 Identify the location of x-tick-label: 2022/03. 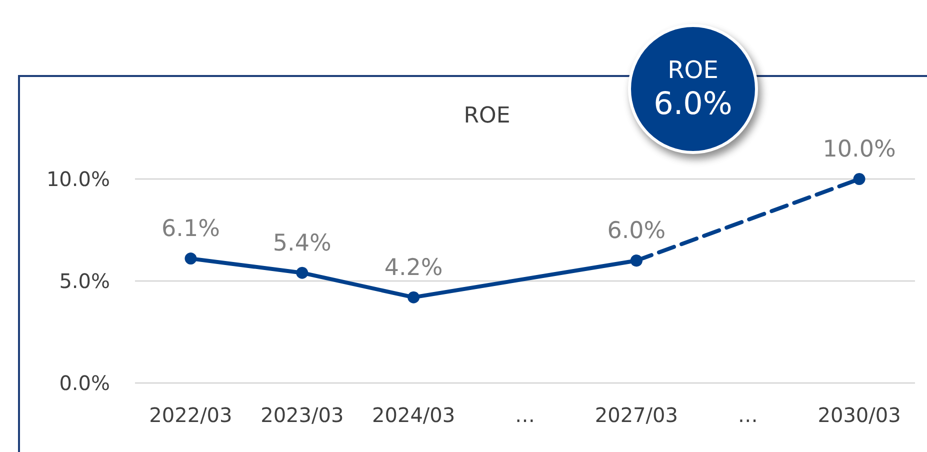
(190, 415).